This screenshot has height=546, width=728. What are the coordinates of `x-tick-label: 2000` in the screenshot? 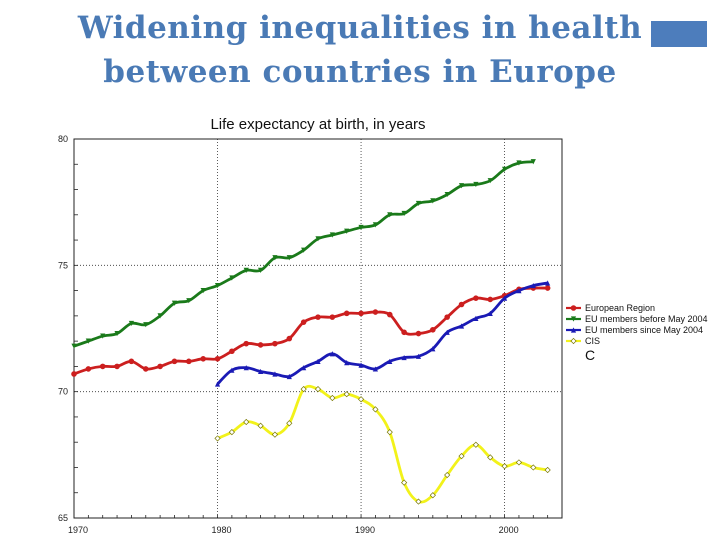 It's located at (509, 530).